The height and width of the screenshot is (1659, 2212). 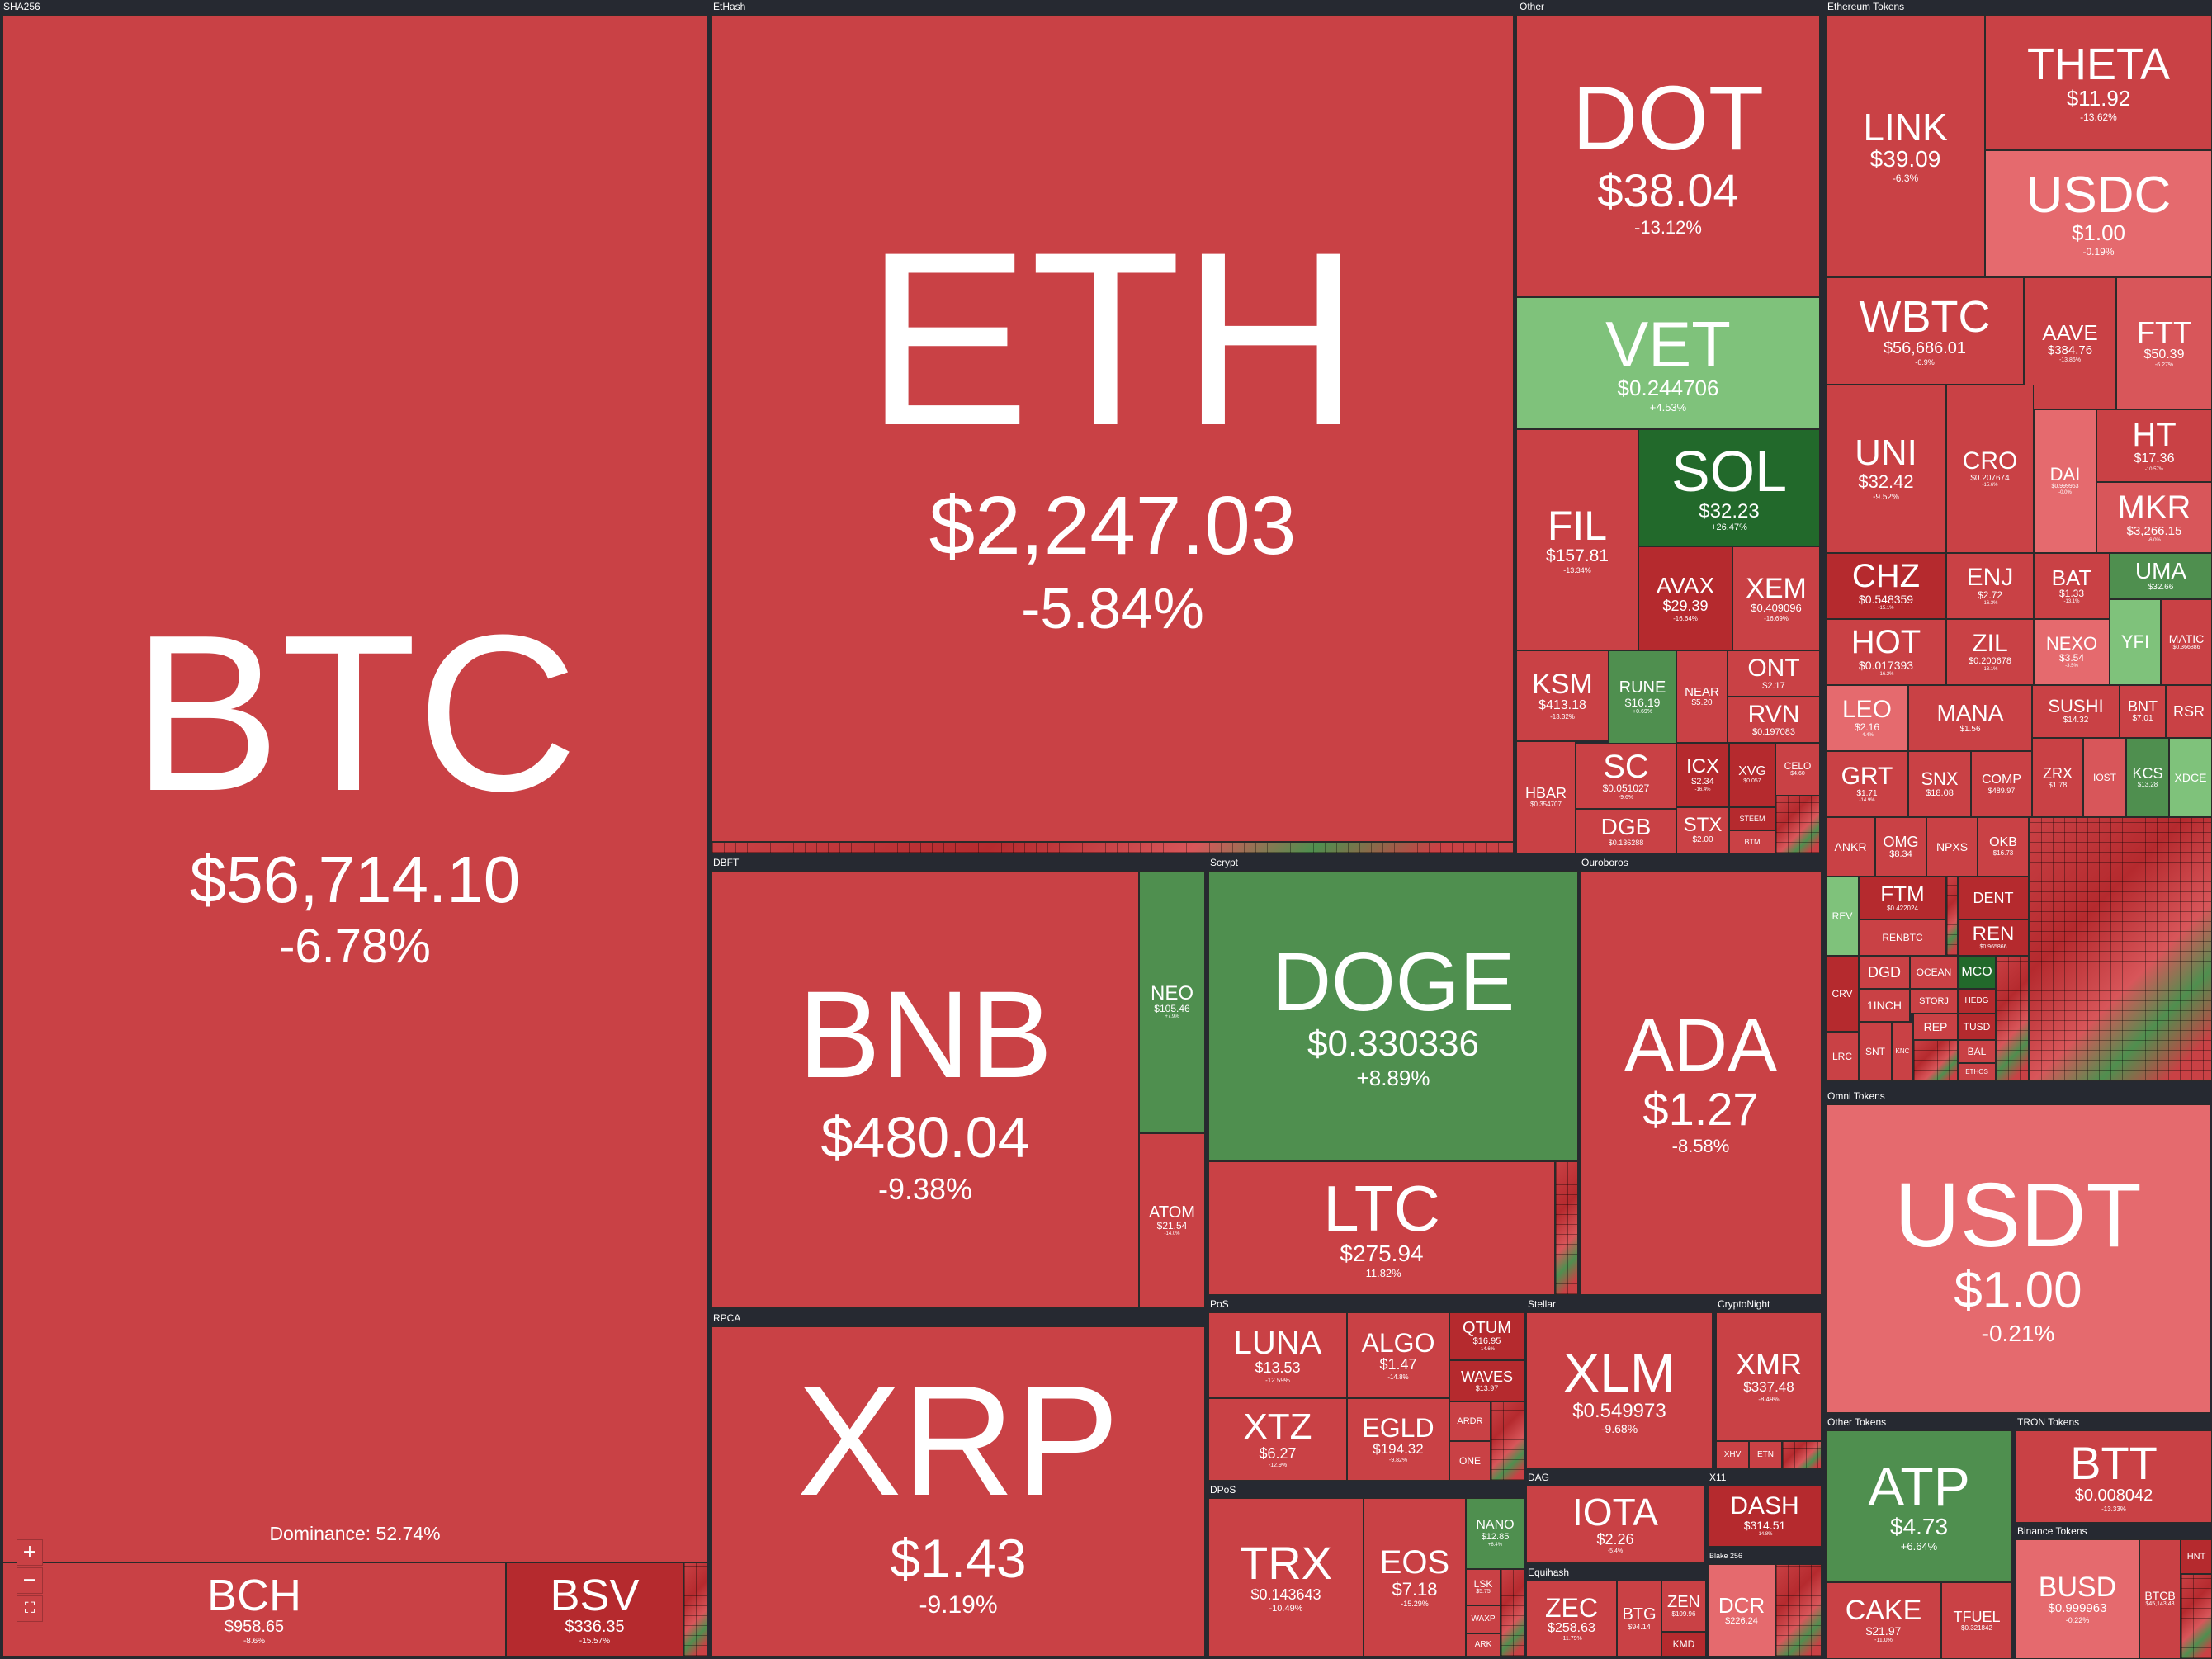 I want to click on tile-ont: ONT $2.17, so click(x=1774, y=673).